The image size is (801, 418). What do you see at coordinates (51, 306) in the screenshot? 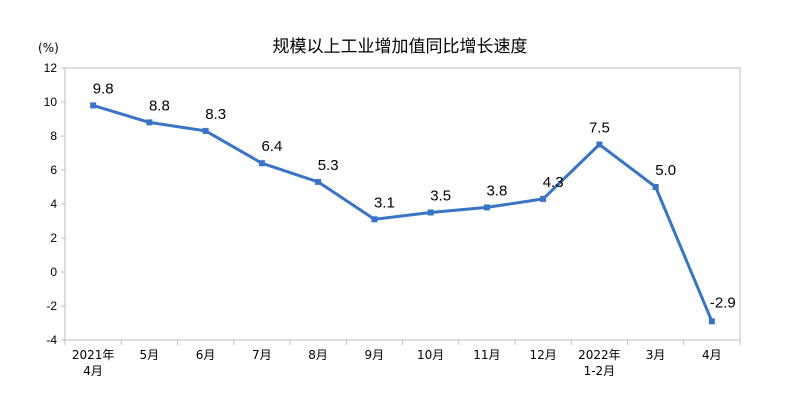
I see `y-tick-label: -2` at bounding box center [51, 306].